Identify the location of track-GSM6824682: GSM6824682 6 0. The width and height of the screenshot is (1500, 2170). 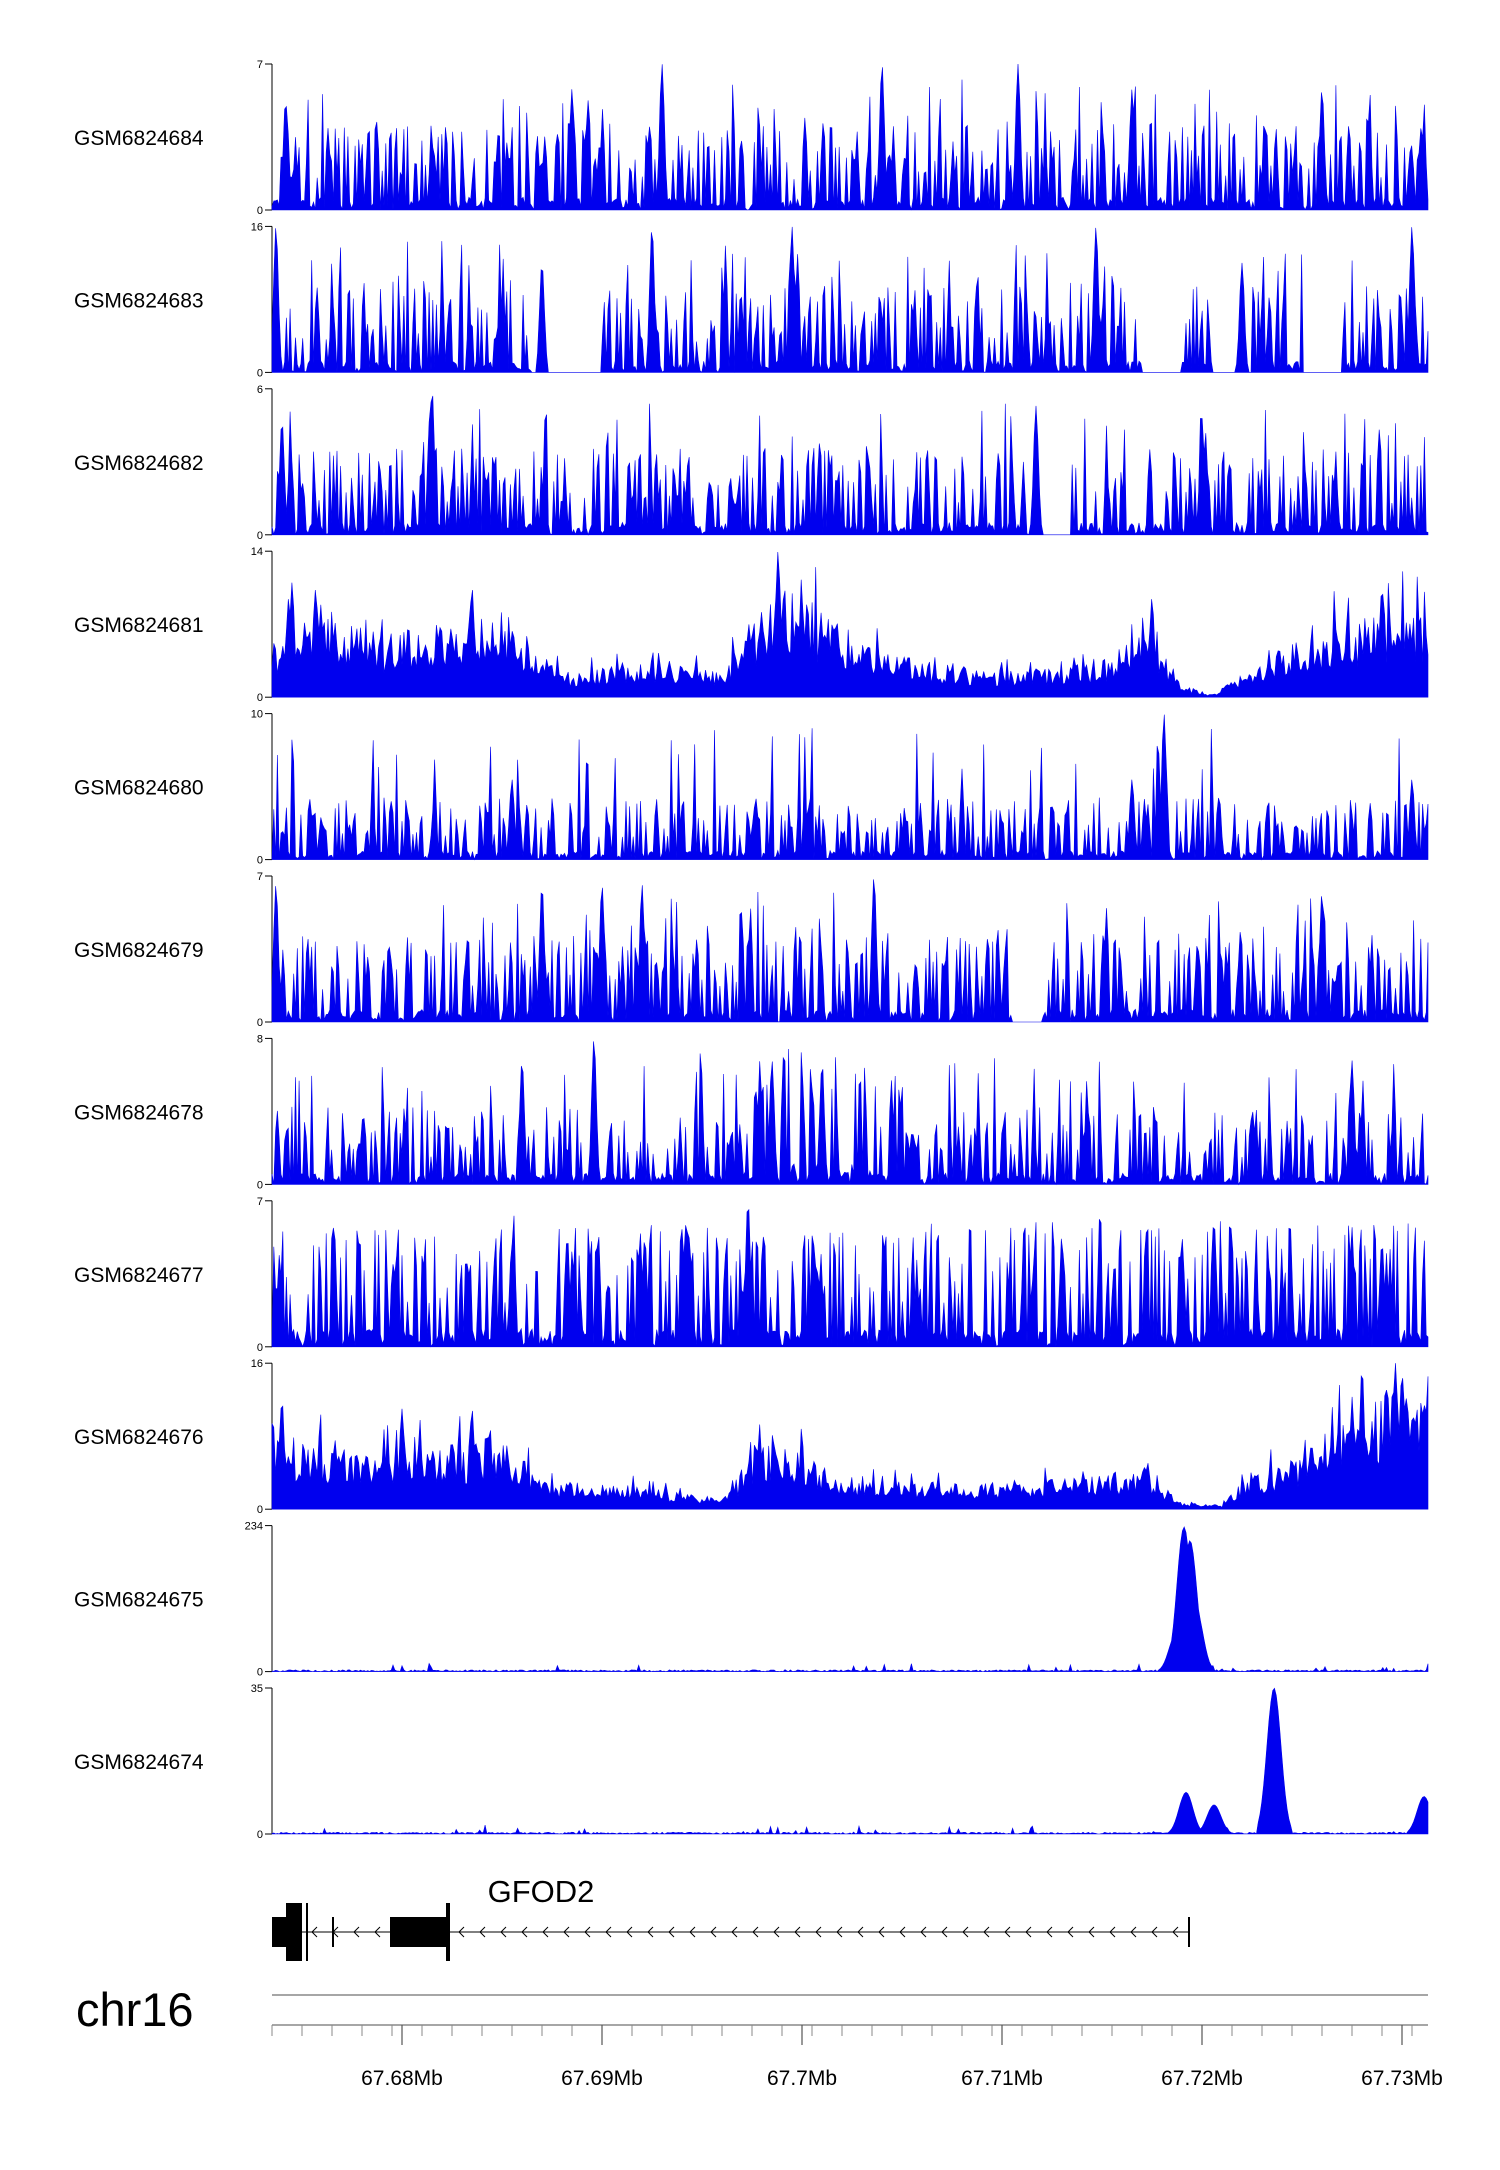
(751, 463).